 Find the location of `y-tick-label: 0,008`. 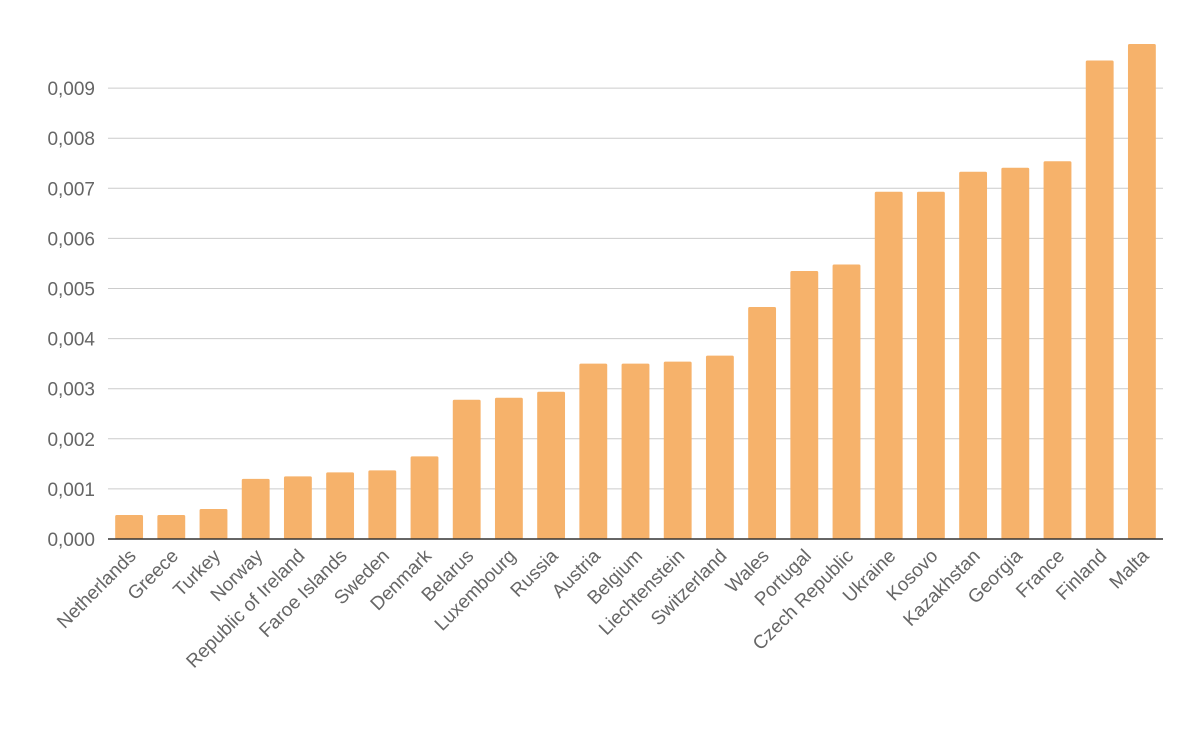

y-tick-label: 0,008 is located at coordinates (71, 139).